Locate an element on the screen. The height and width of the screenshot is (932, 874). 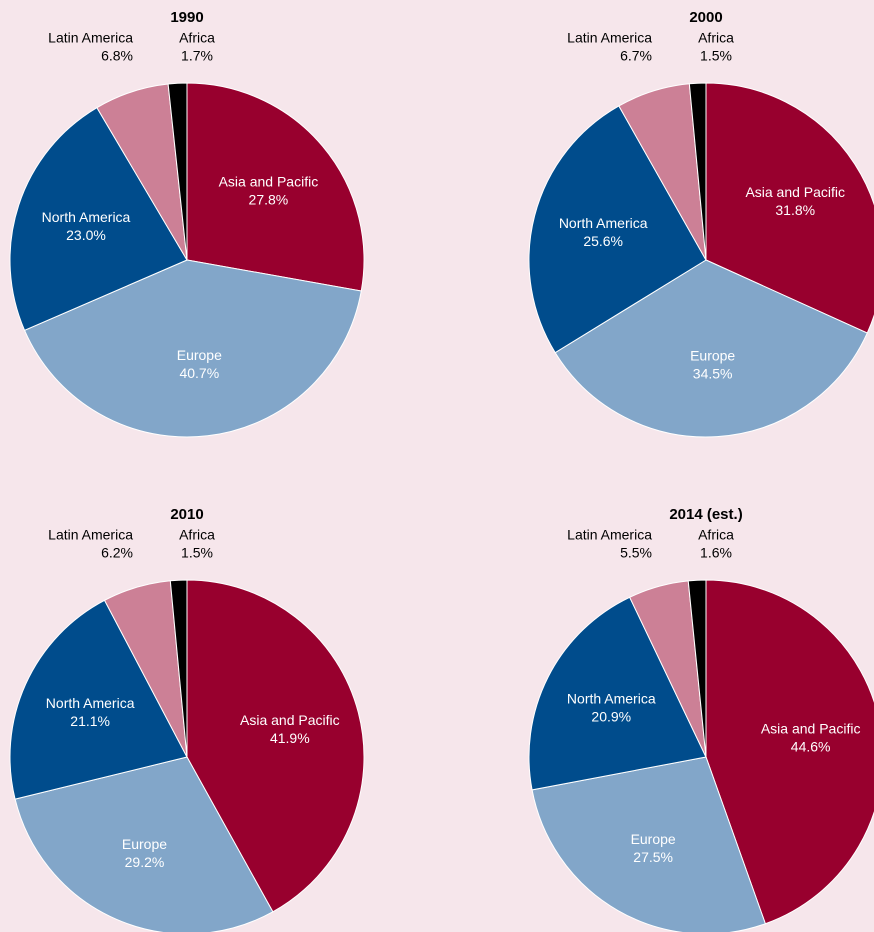
slice-value: 6.2% is located at coordinates (117, 553).